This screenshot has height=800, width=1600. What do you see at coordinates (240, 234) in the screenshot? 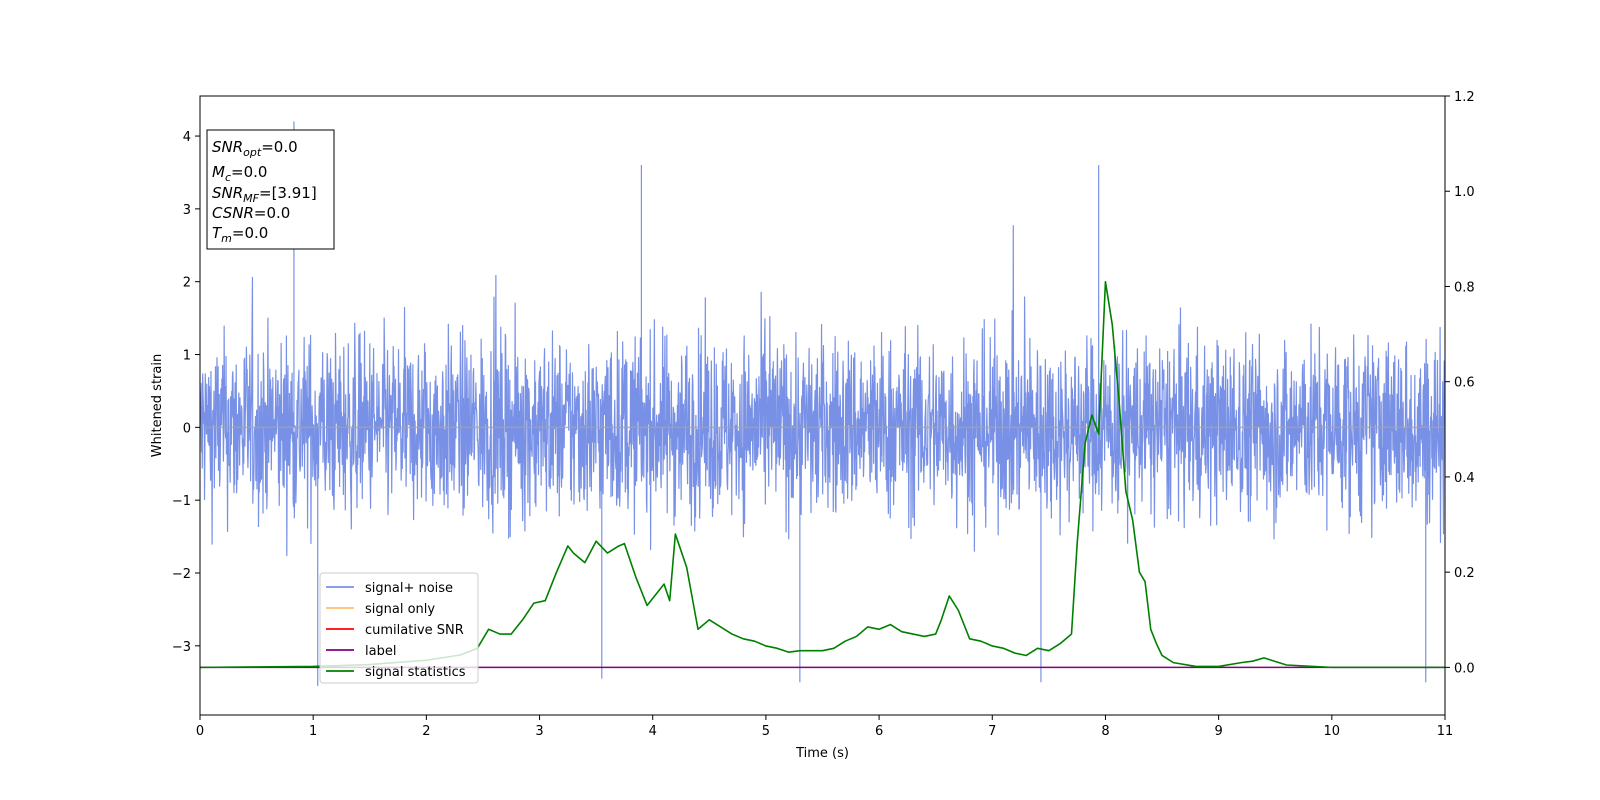
I see `stats-line: Tm=0.0` at bounding box center [240, 234].